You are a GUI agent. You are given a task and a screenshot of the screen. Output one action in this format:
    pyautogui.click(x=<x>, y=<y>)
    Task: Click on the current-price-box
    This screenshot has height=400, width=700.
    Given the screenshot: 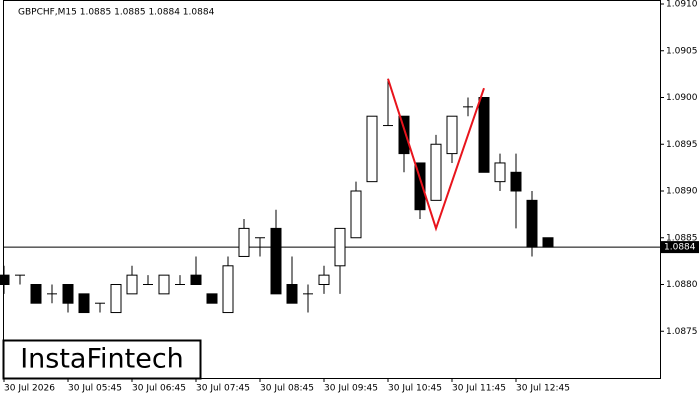 What is the action you would take?
    pyautogui.click(x=680, y=247)
    